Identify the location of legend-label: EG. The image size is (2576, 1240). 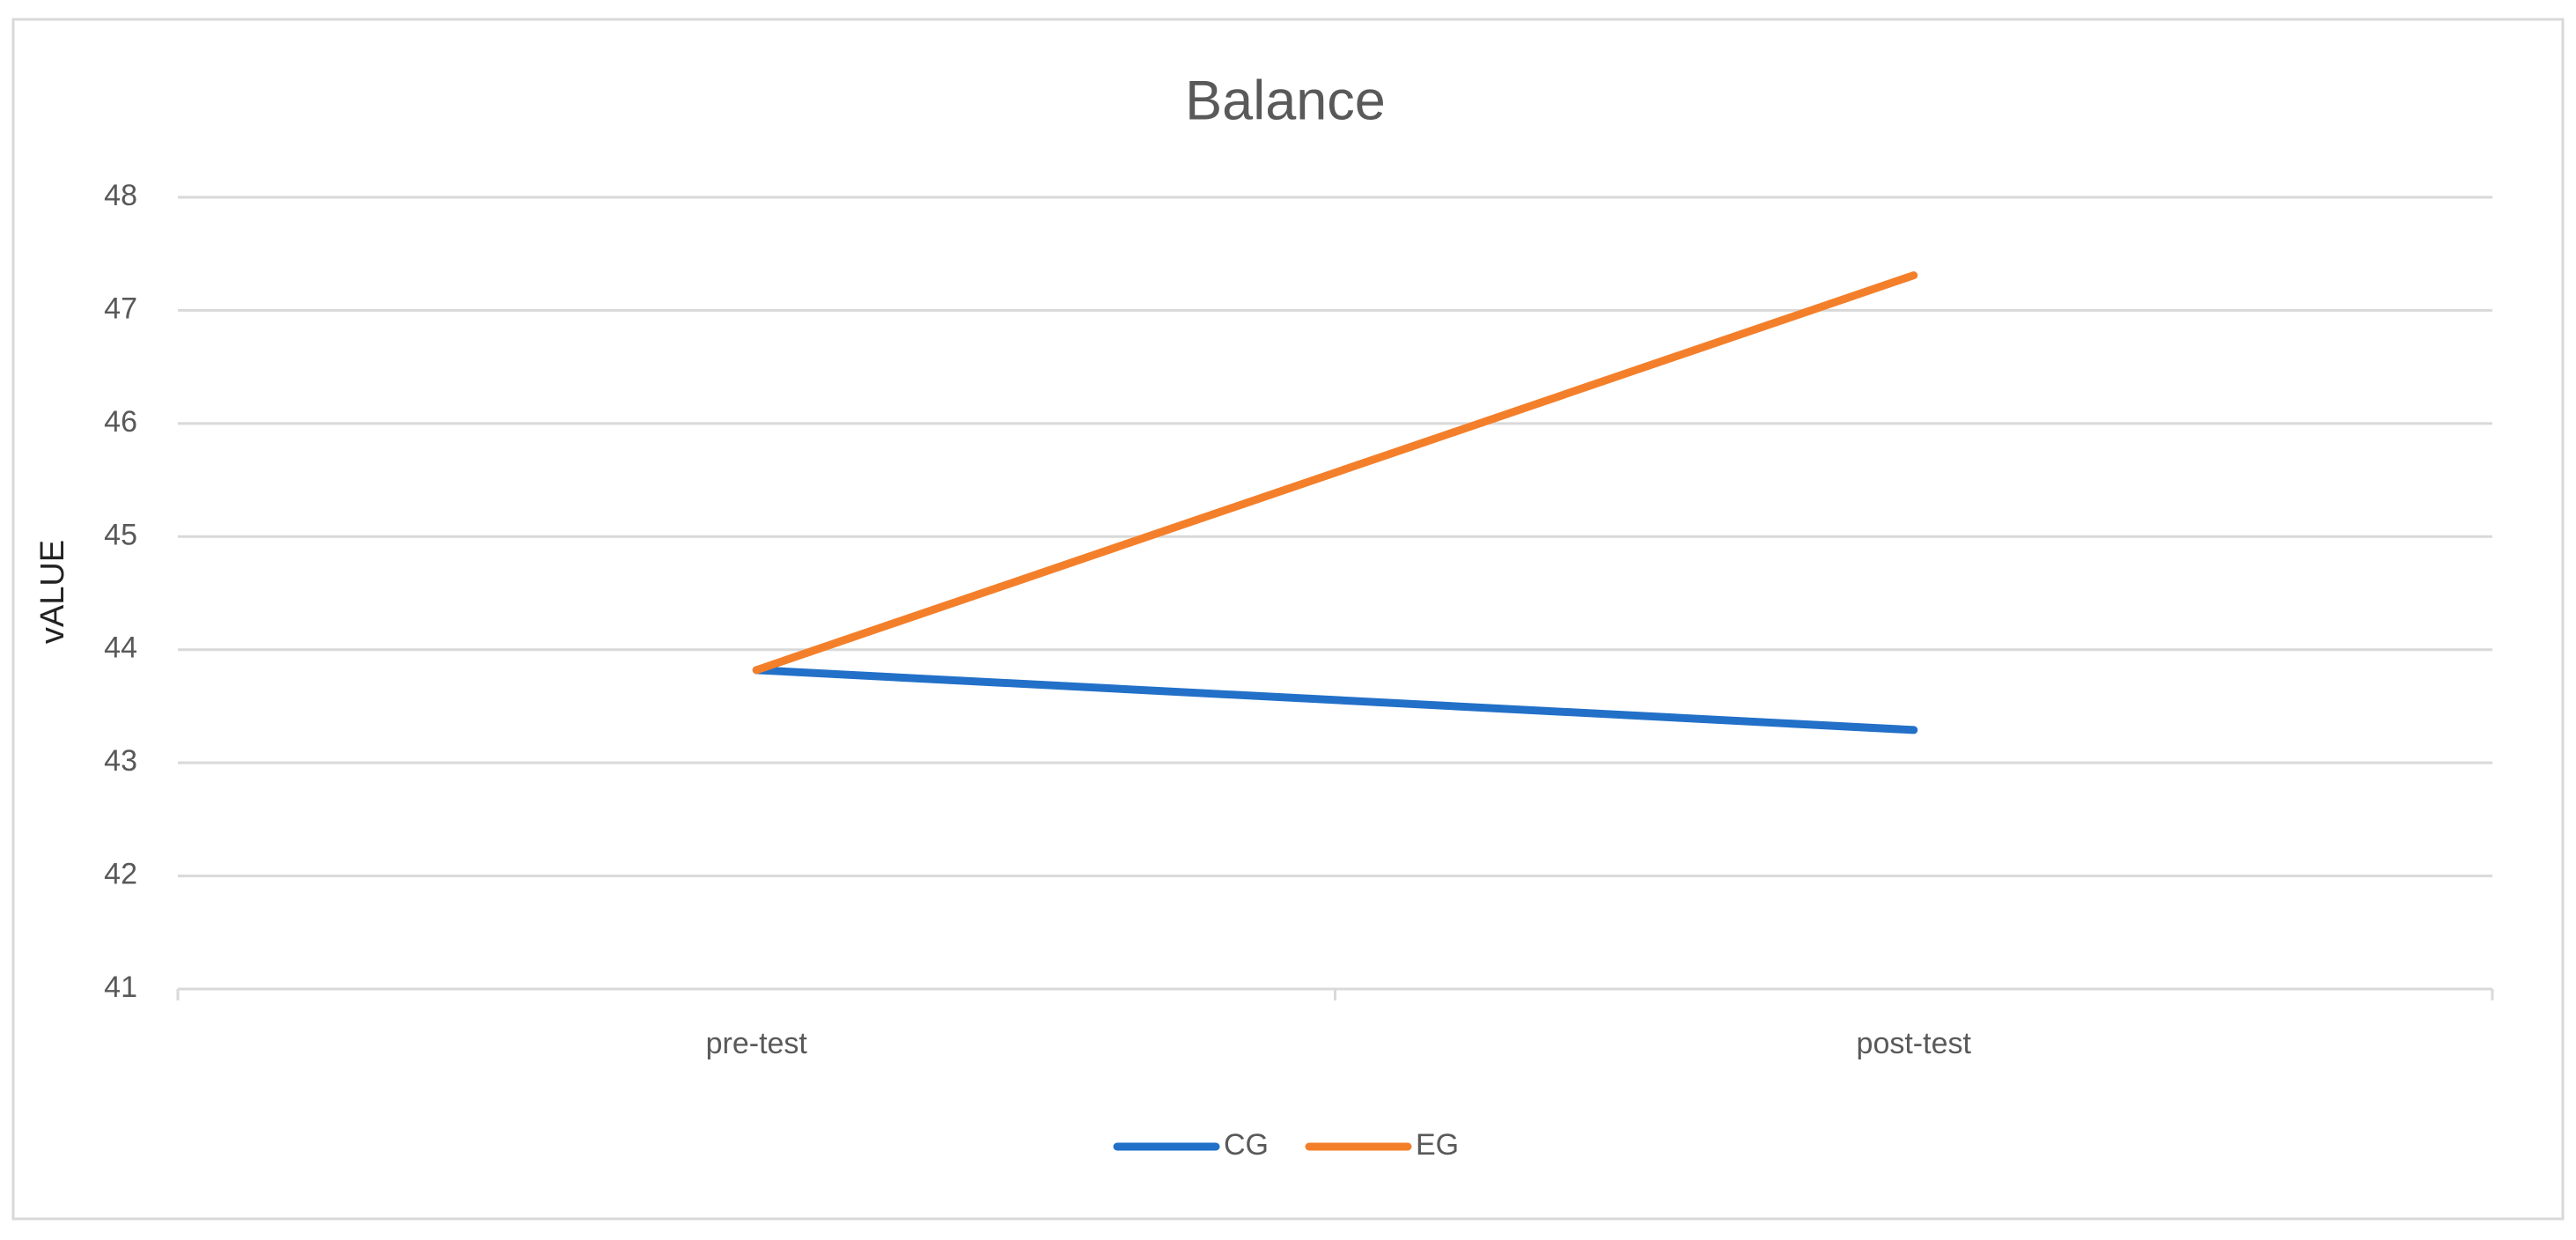
(1437, 1145).